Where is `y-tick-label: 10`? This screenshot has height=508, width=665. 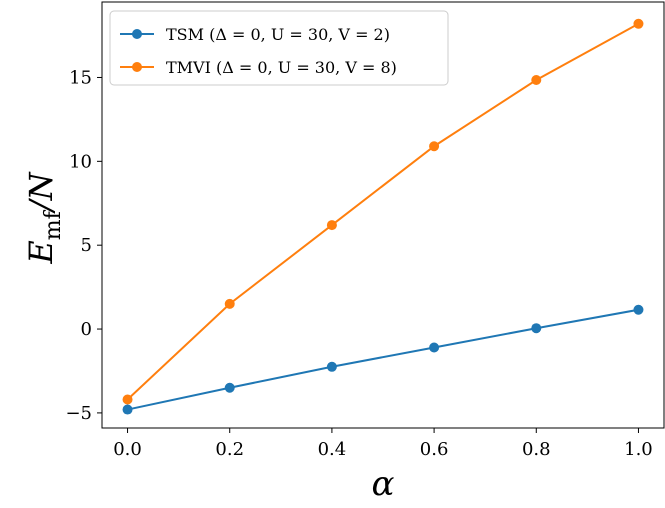 y-tick-label: 10 is located at coordinates (80, 161).